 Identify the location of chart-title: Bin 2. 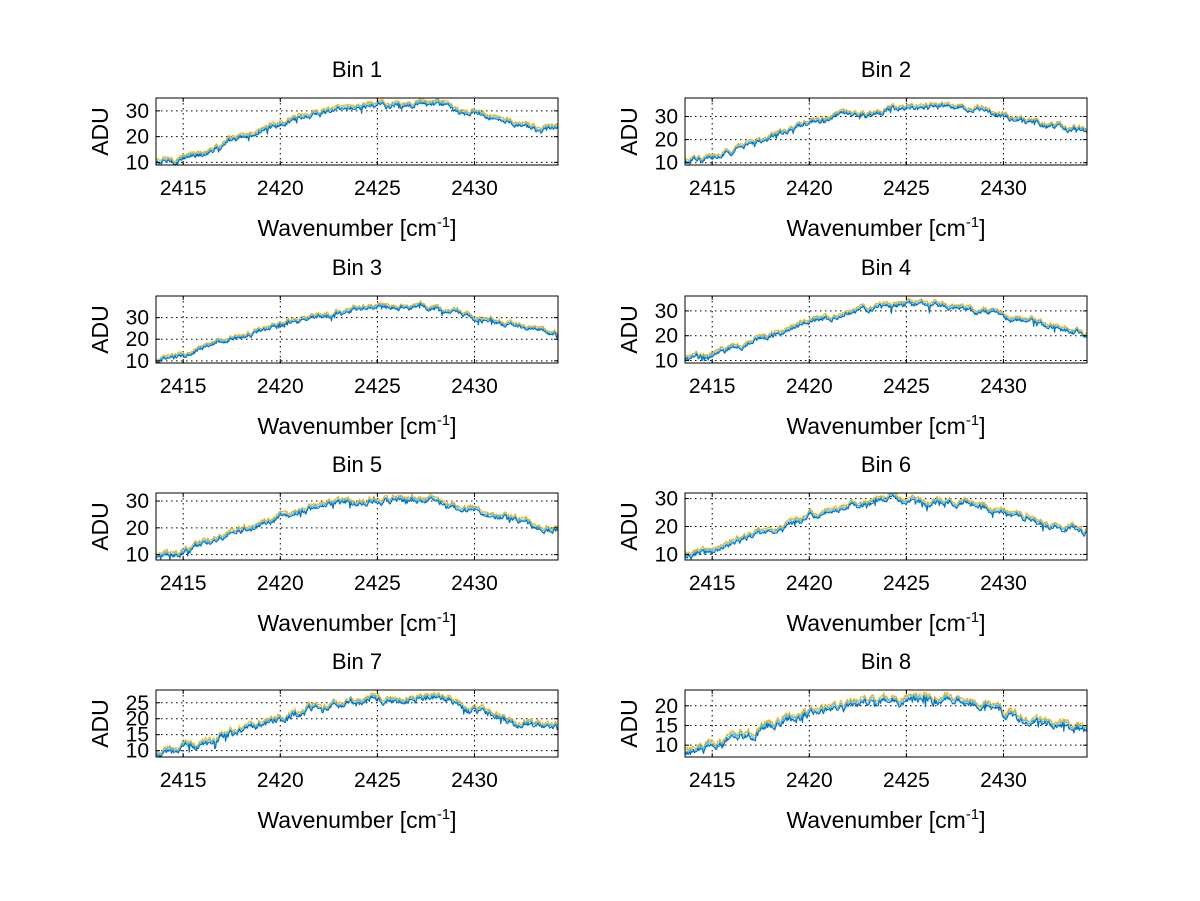
(886, 69).